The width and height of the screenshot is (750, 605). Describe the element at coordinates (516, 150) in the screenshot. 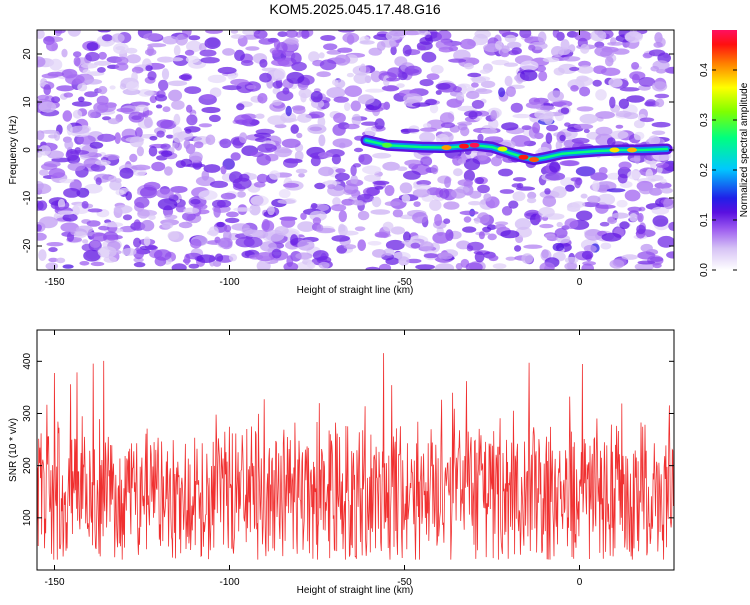

I see `heatmap-signal-track` at that location.